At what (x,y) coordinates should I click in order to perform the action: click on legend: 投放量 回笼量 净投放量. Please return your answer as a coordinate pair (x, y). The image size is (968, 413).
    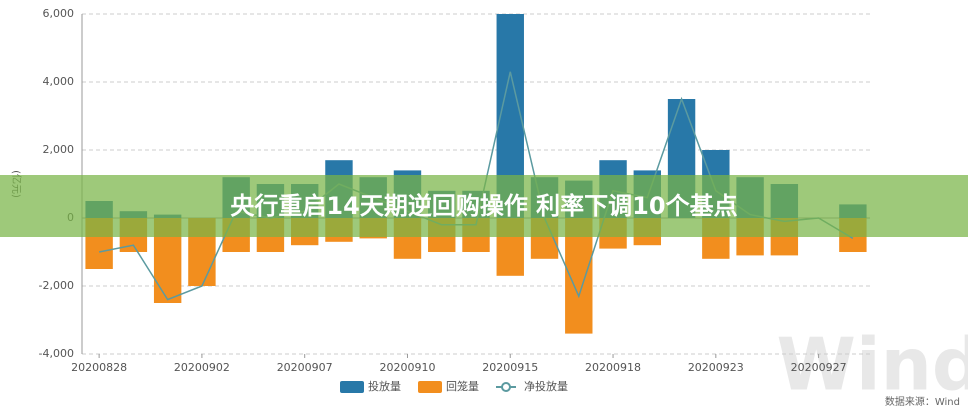
    Looking at the image, I should click on (454, 386).